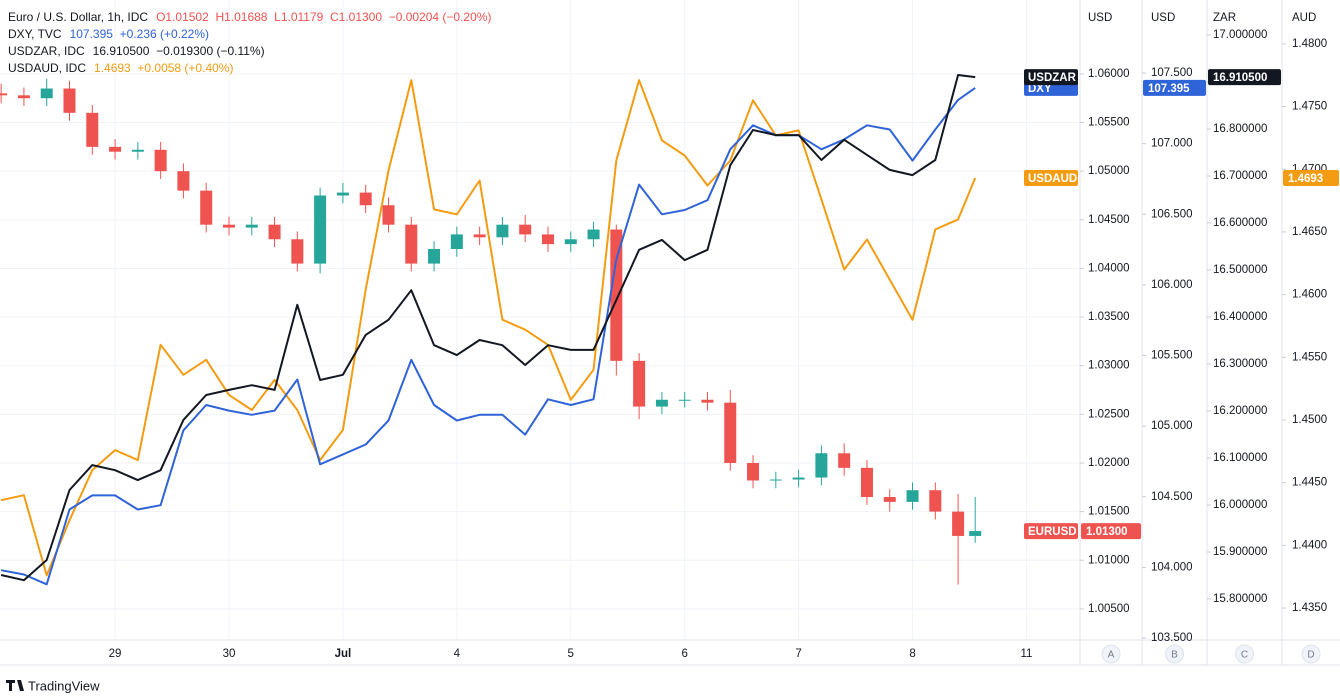 This screenshot has height=699, width=1340. What do you see at coordinates (1240, 176) in the screenshot?
I see `y-tick-label: 16.700000` at bounding box center [1240, 176].